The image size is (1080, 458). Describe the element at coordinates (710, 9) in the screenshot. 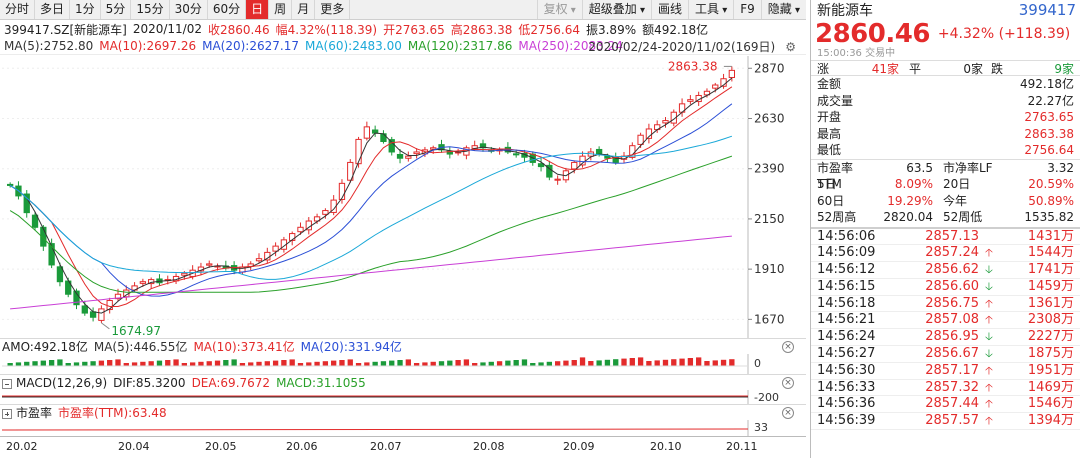

I see `tools-button: 工具` at that location.